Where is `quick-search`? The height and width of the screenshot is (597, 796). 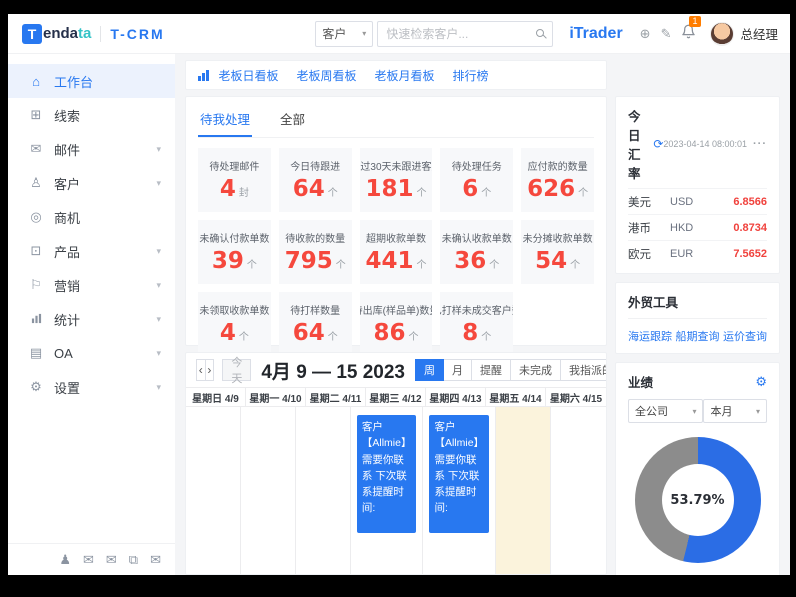
quick-search is located at coordinates (465, 33).